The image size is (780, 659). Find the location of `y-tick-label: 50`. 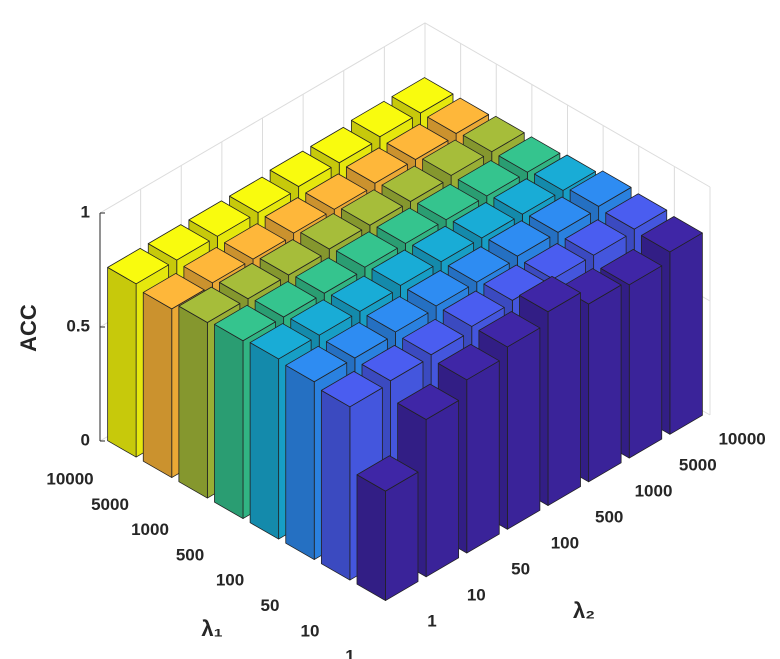

y-tick-label: 50 is located at coordinates (270, 605).